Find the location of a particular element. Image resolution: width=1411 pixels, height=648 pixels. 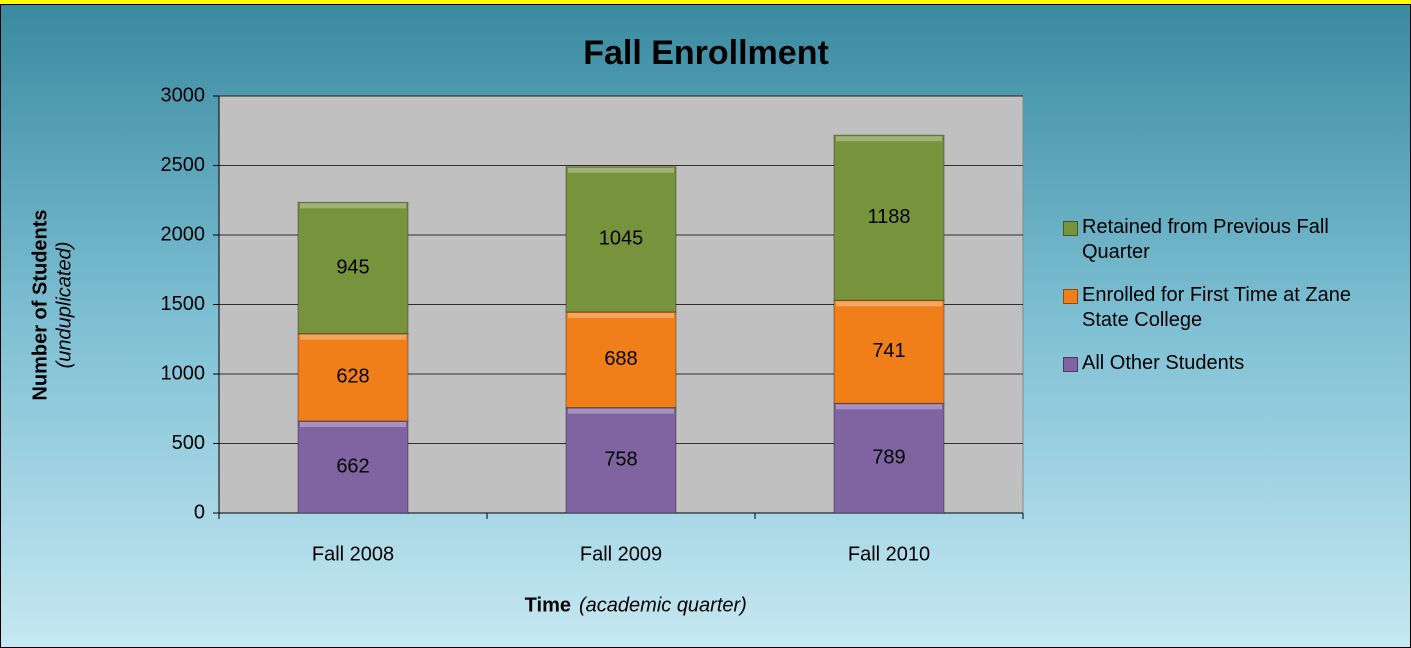

x-axis-title: Time is located at coordinates (548, 605).